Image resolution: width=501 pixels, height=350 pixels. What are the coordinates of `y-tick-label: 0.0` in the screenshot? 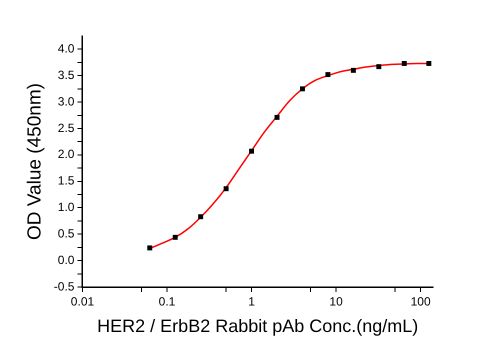 It's located at (66, 259).